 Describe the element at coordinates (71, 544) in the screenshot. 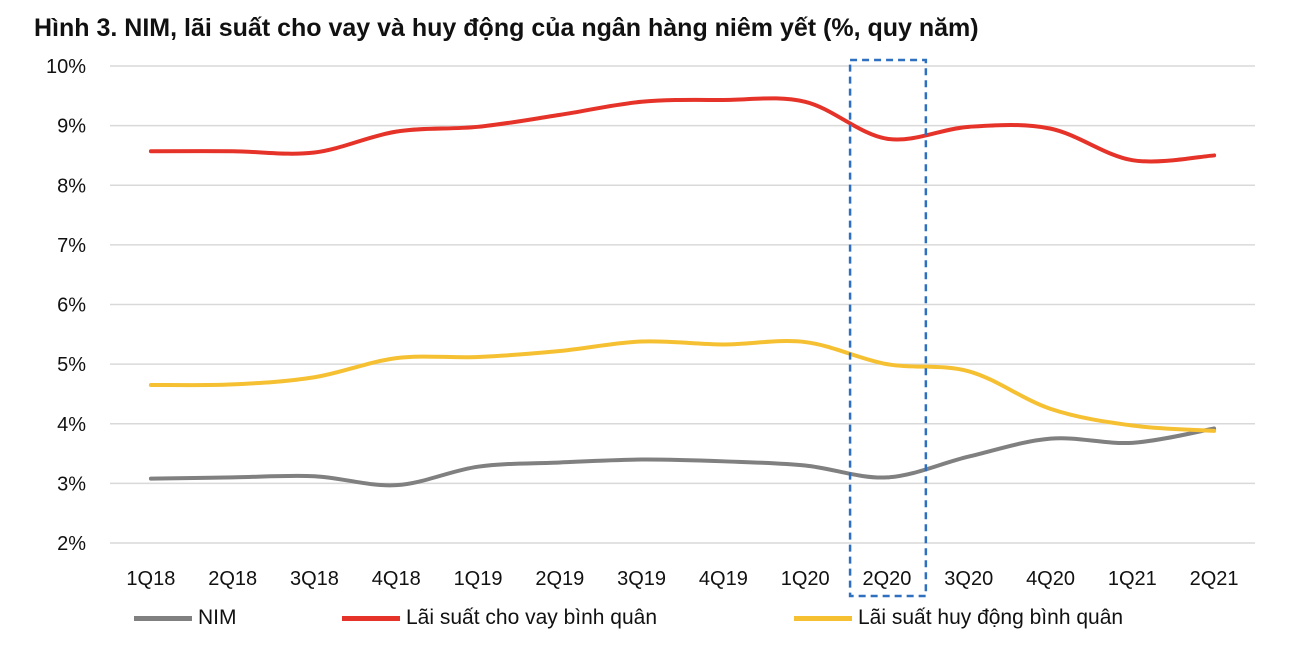

I see `y-tick-label: 2%` at that location.